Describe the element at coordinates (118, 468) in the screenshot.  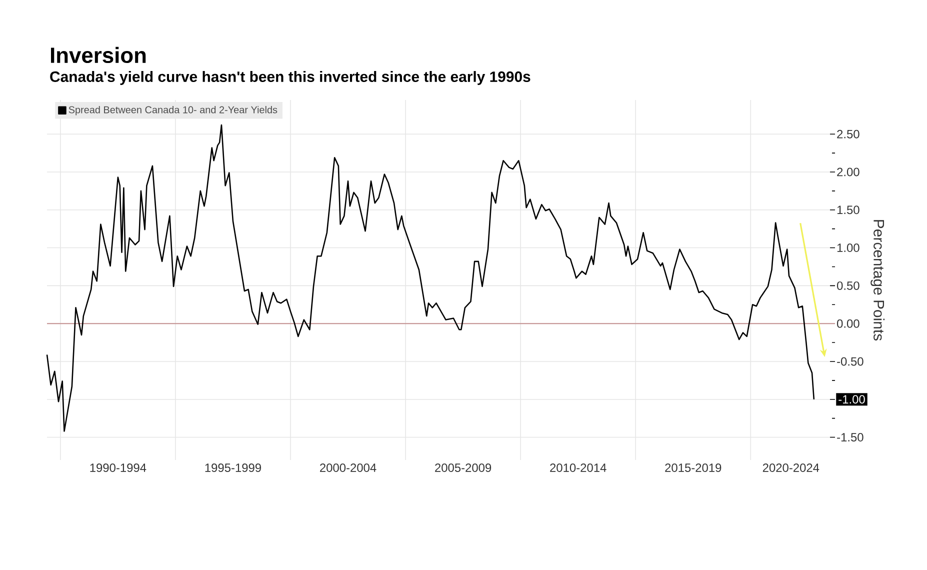
I see `x-tick-label: 1990-1994` at that location.